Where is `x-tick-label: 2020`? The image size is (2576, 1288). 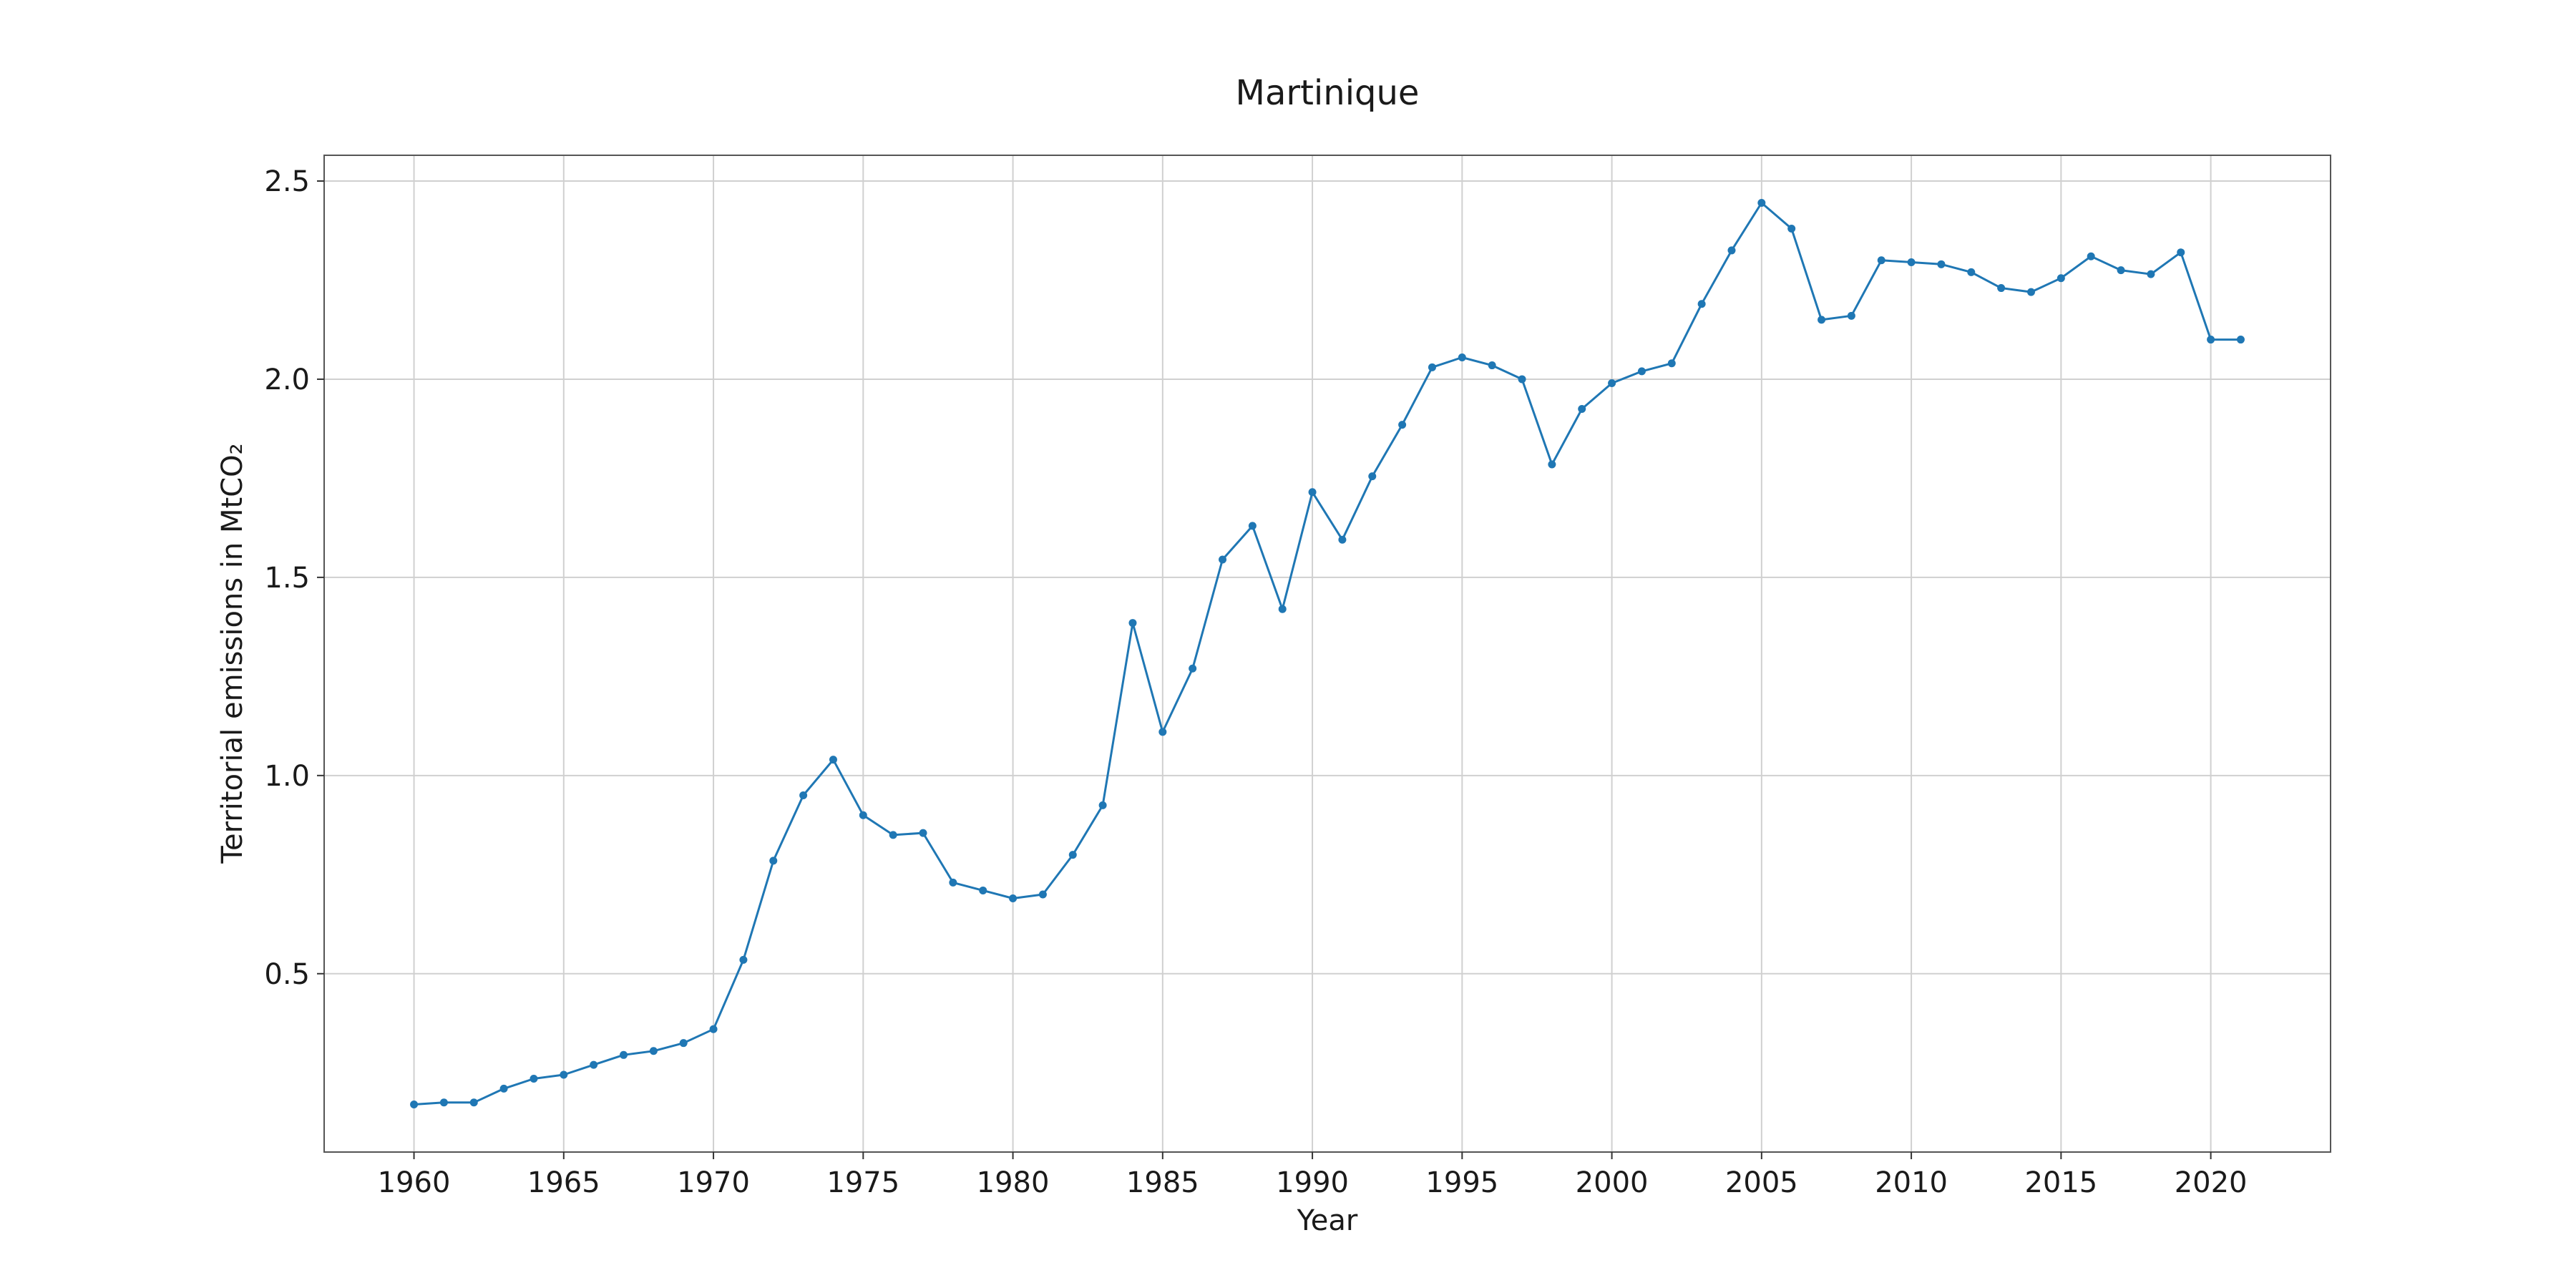 x-tick-label: 2020 is located at coordinates (2211, 1182).